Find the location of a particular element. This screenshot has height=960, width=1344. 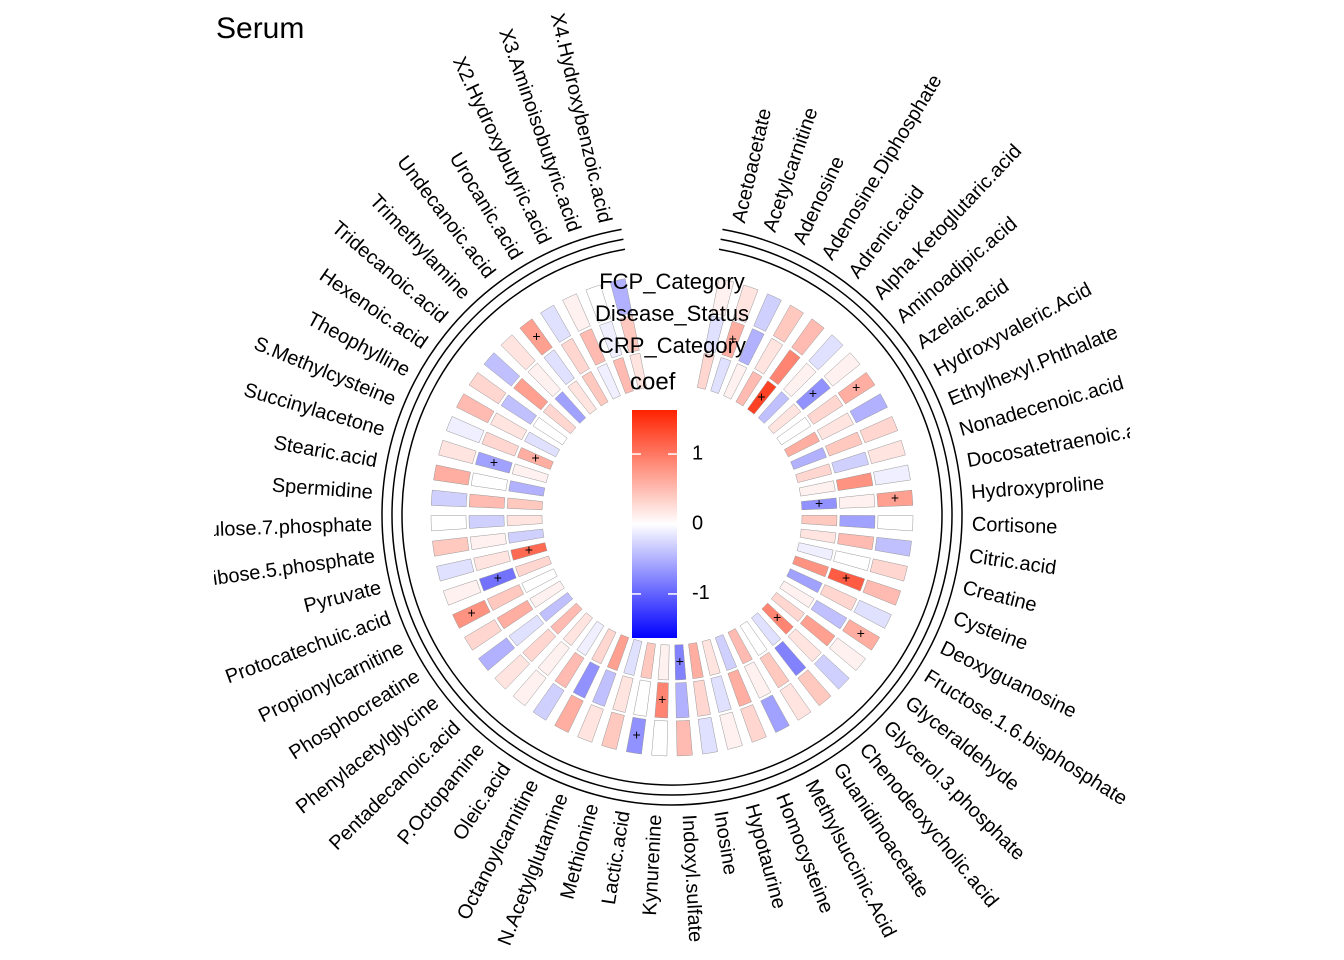

metabolite-label: Indoxyl.sulfate is located at coordinates (692, 878).